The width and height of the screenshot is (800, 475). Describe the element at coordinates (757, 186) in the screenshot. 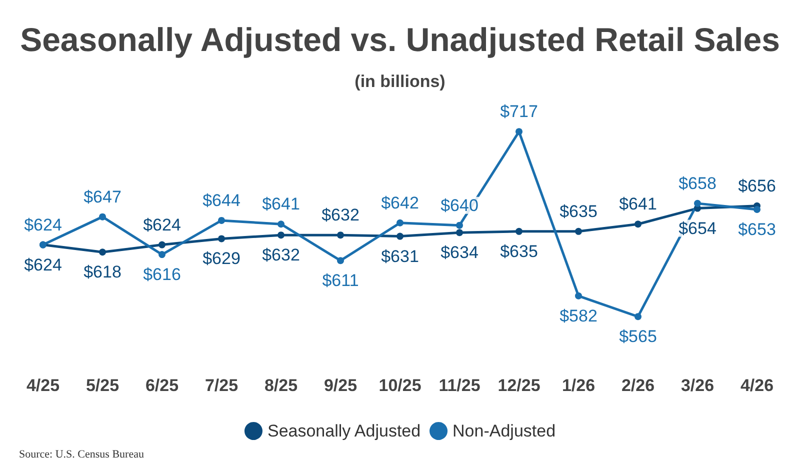

I see `data-label: $656` at that location.